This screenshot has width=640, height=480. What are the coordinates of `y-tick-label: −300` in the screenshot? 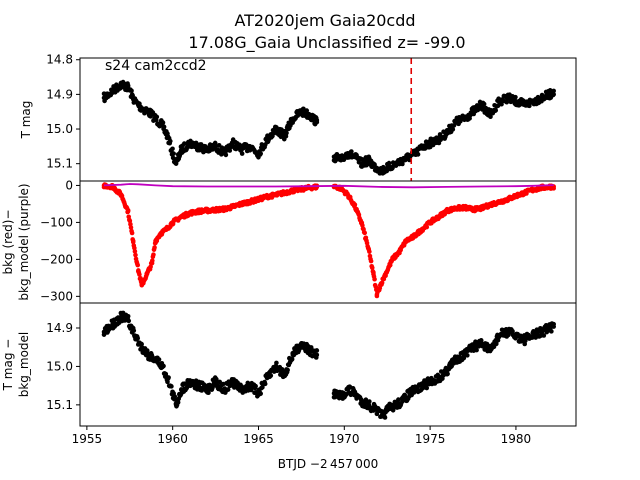 It's located at (56, 296).